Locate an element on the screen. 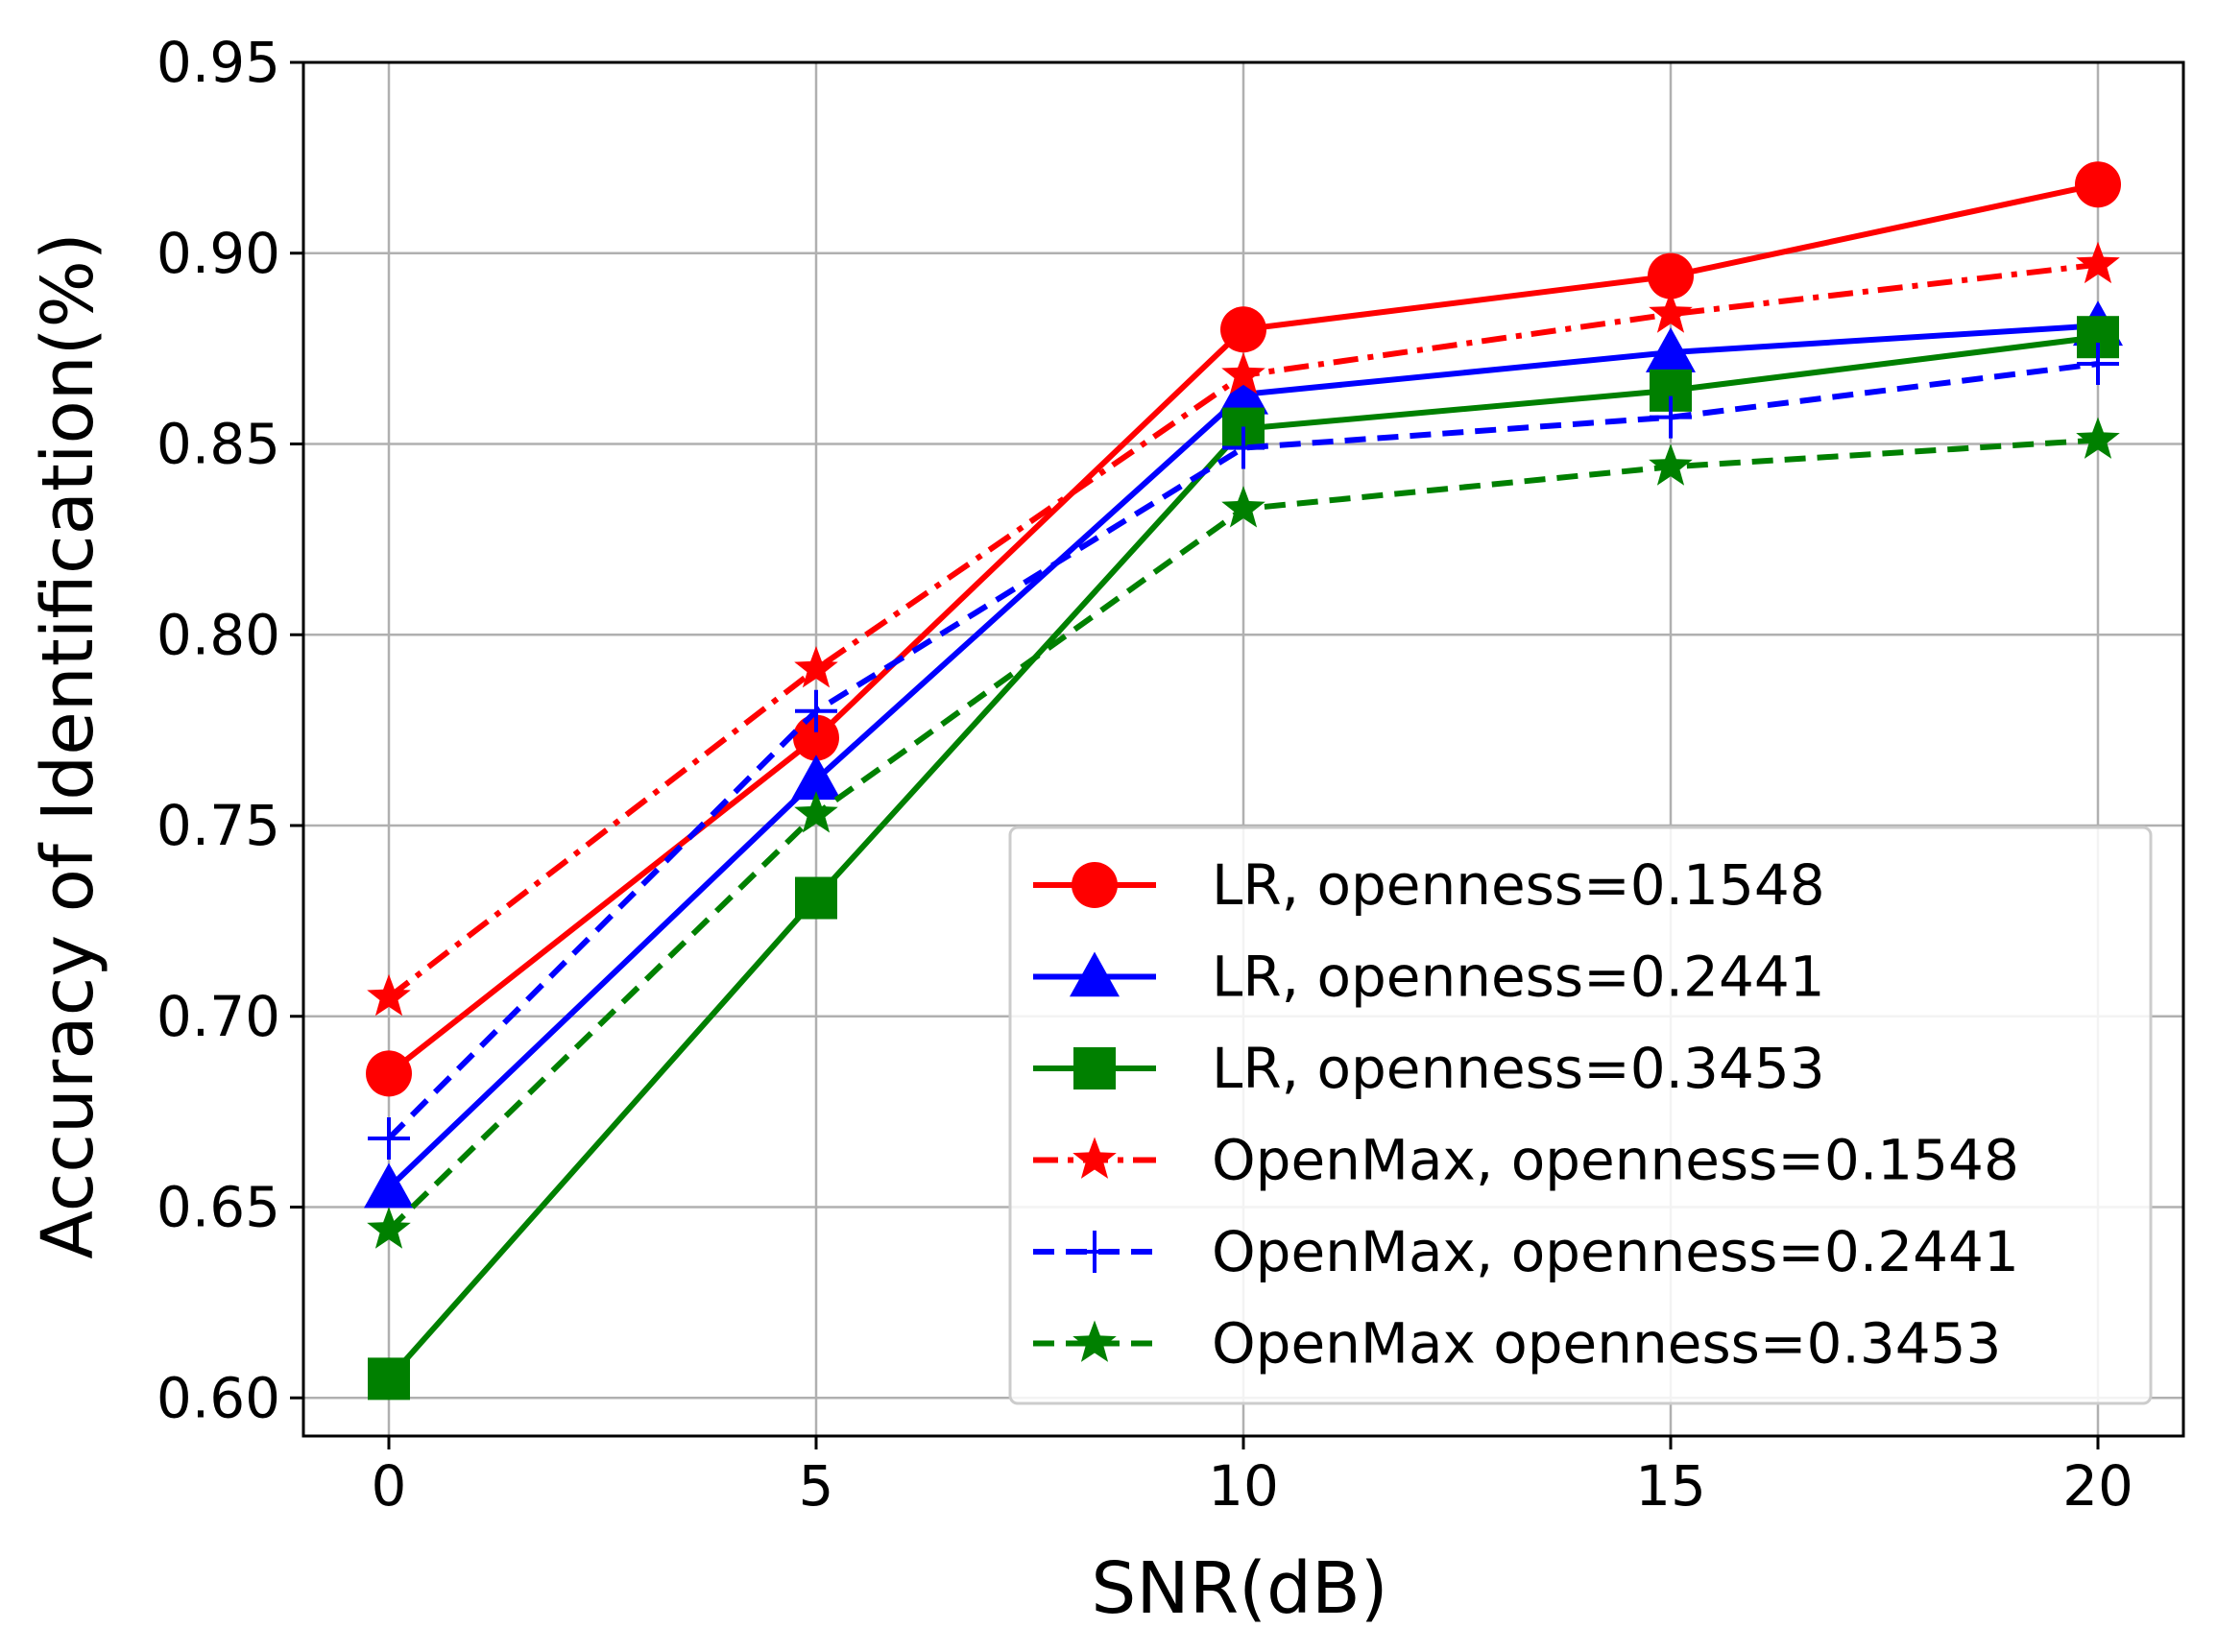 This screenshot has height=1652, width=2217. legend-label: OpenMax openness=0.3453 is located at coordinates (1606, 1344).